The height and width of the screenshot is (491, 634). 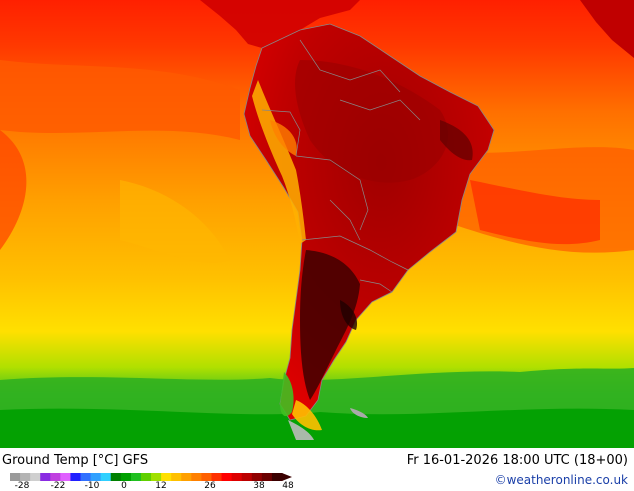 What do you see at coordinates (161, 486) in the screenshot?
I see `legend-tick: 12` at bounding box center [161, 486].